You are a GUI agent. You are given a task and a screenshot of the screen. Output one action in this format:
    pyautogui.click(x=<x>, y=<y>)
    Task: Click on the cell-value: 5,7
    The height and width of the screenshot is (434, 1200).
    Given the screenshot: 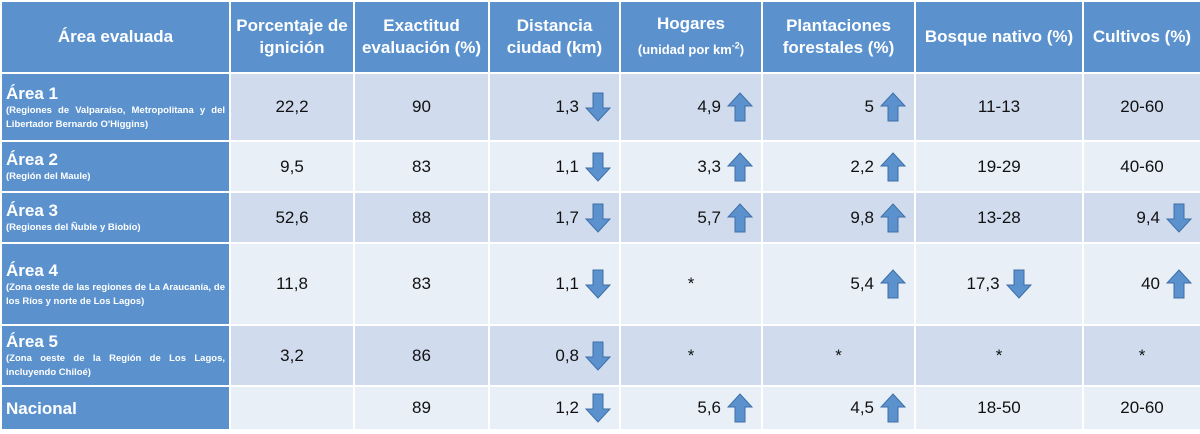 What is the action you would take?
    pyautogui.click(x=709, y=217)
    